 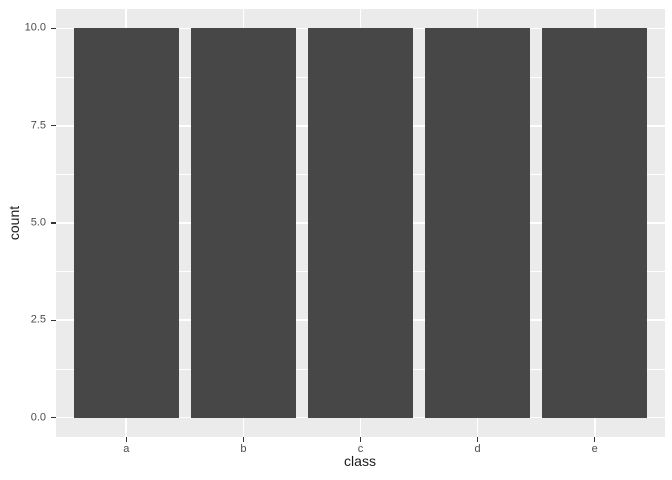 I want to click on x-tick-label: c, so click(x=360, y=449).